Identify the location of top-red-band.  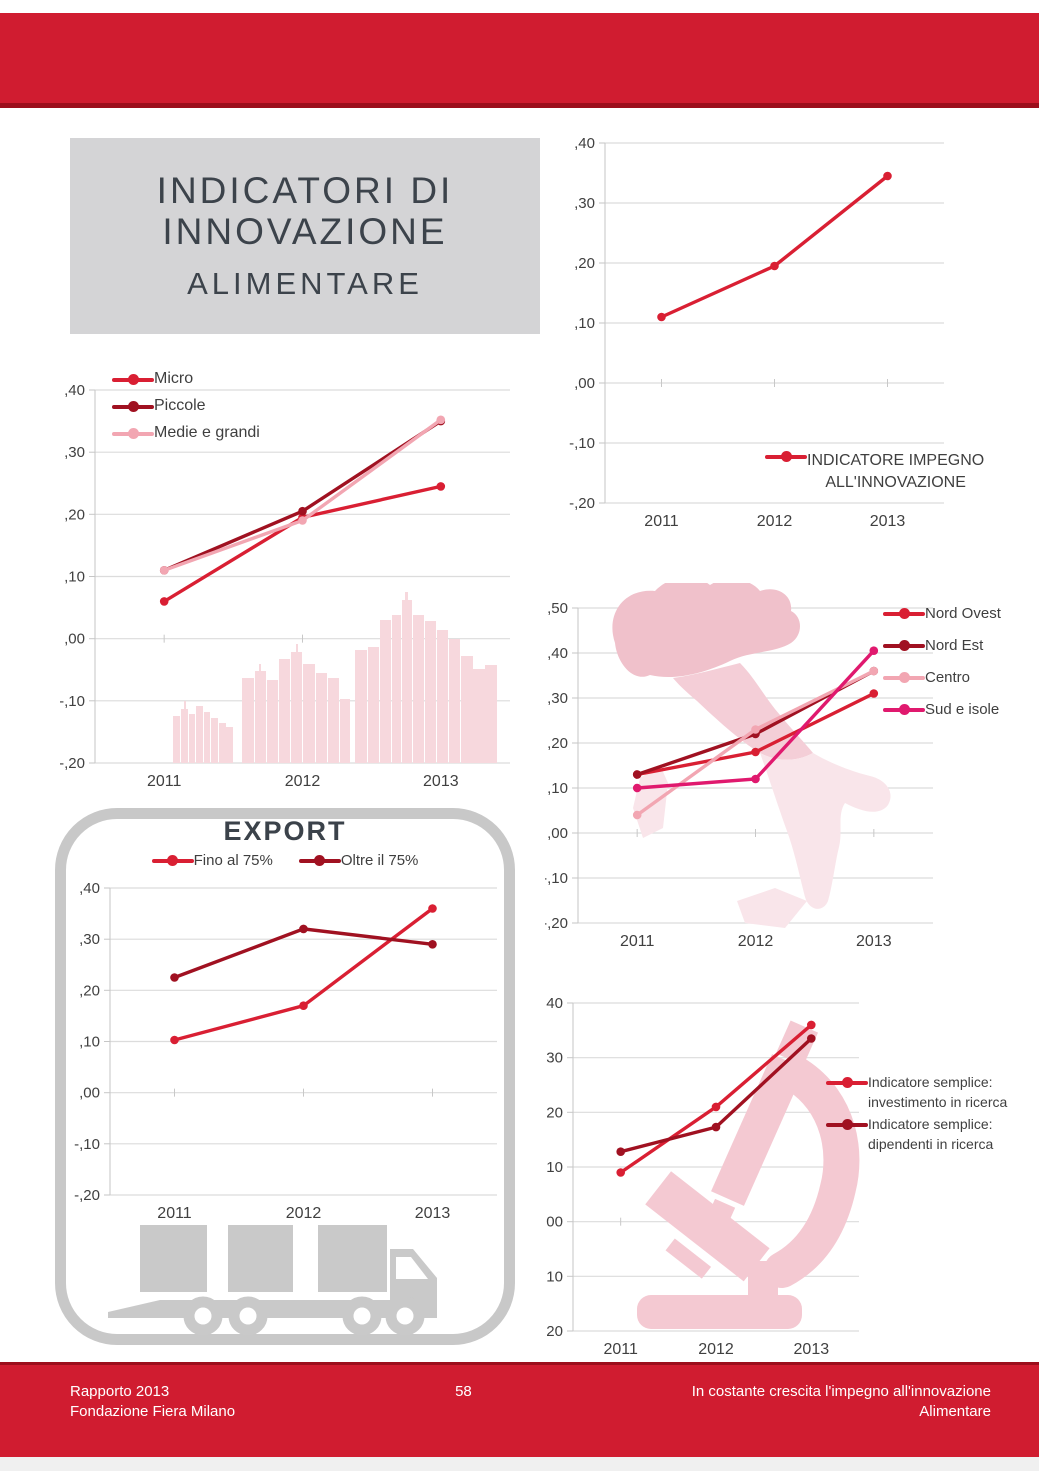
(519, 60).